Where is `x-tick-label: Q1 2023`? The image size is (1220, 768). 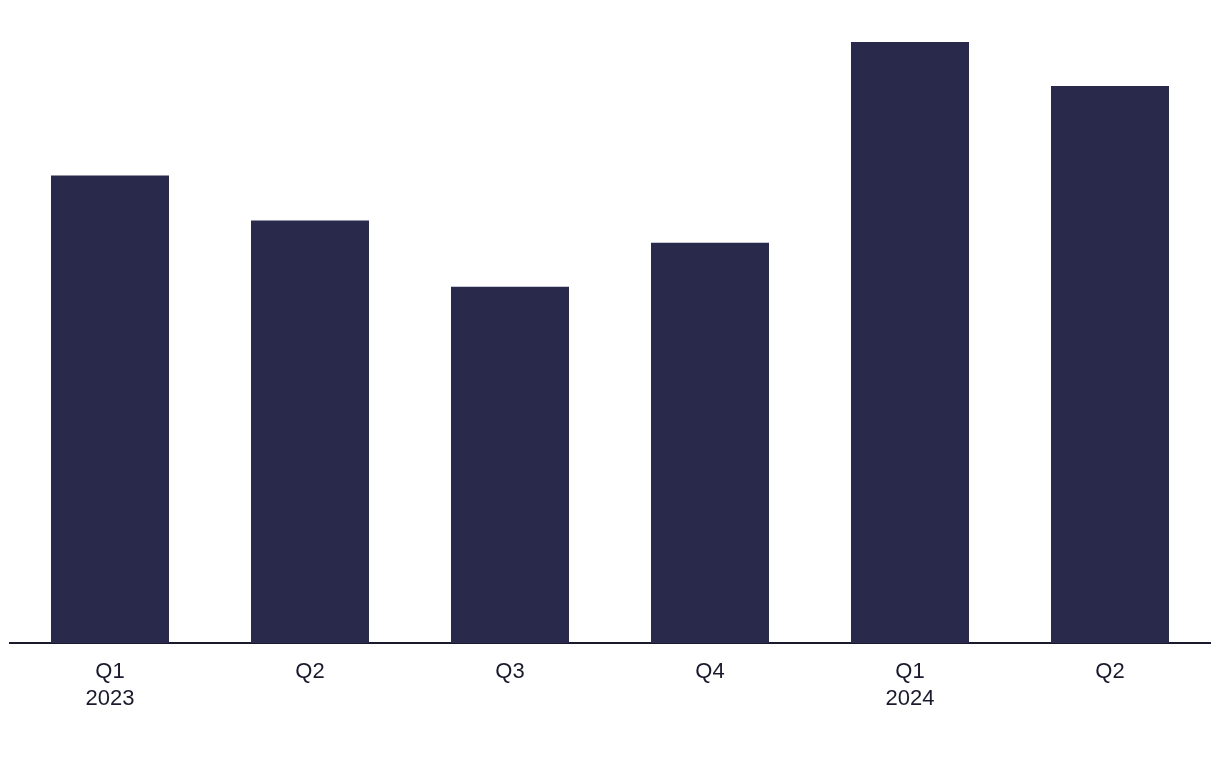
x-tick-label: Q1 2023 is located at coordinates (110, 684).